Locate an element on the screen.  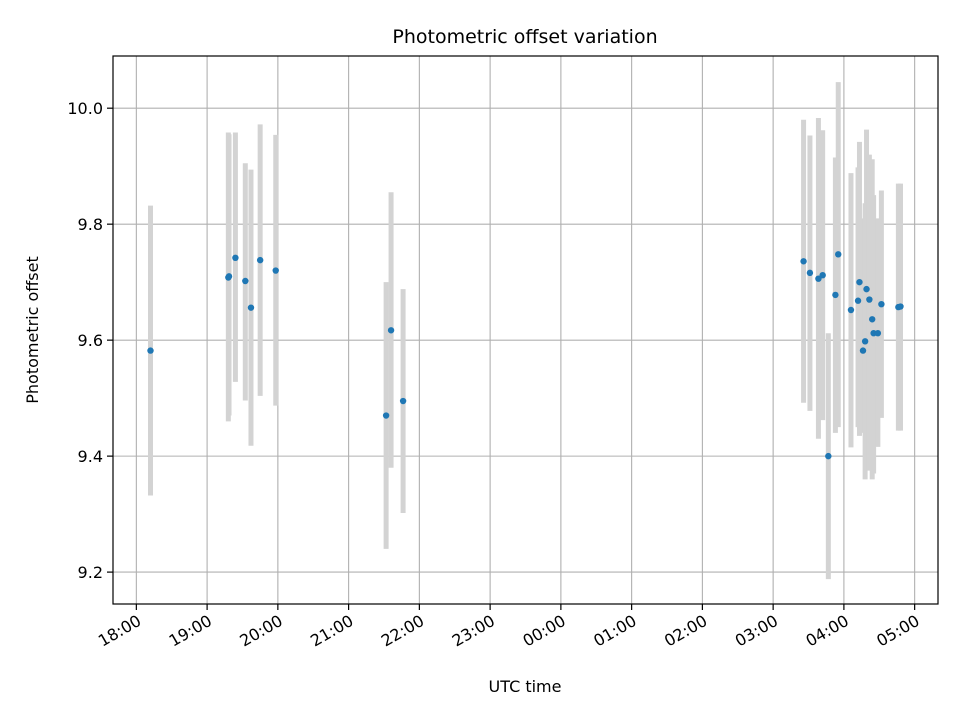
y-tick-label-0: 9.2 is located at coordinates (90, 572).